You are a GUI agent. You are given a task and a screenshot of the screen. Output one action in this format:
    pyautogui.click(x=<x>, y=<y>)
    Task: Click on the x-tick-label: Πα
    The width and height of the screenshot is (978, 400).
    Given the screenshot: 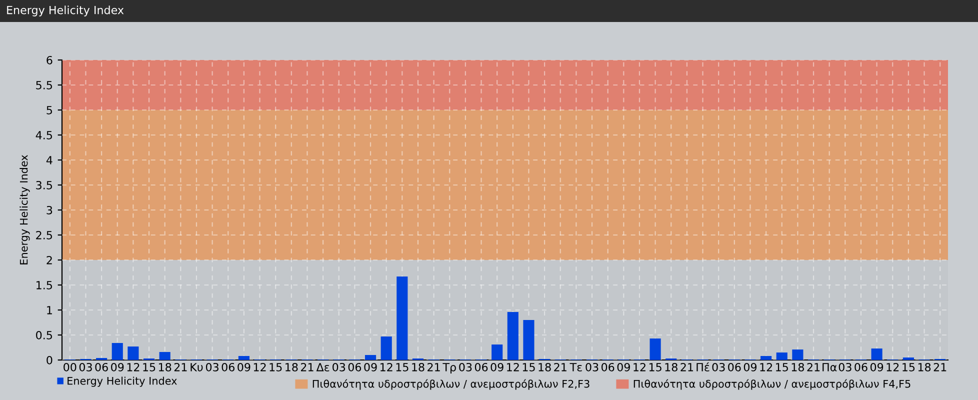 What is the action you would take?
    pyautogui.click(x=829, y=367)
    